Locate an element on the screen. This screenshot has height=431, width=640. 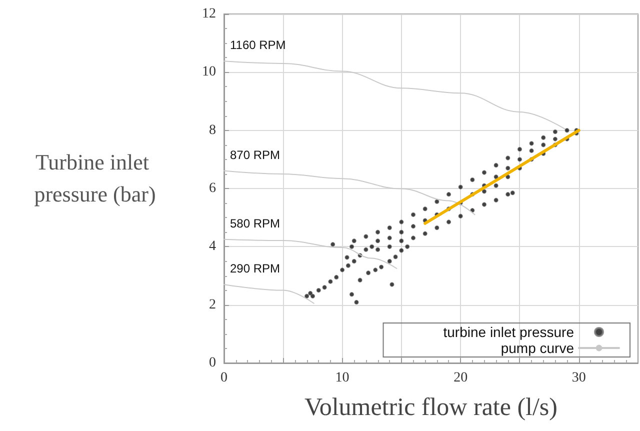
y-tick-label: 10 is located at coordinates (209, 72).